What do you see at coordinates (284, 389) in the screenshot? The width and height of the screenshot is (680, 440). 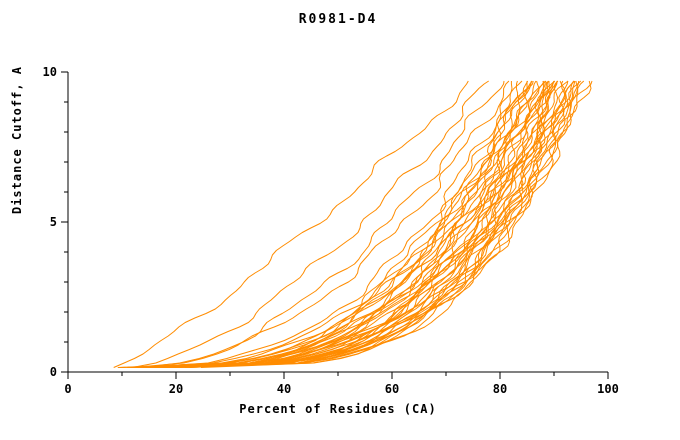 I see `x-tick-label: 40` at bounding box center [284, 389].